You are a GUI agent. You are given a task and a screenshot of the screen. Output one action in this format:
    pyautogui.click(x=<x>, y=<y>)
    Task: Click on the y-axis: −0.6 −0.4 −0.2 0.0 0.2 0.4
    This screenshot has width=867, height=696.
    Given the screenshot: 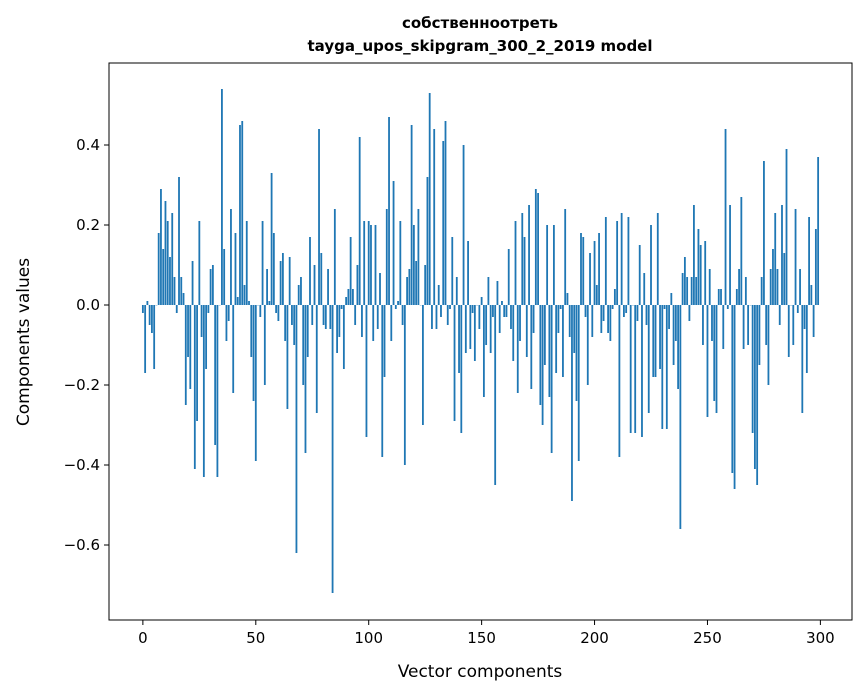 What is the action you would take?
    pyautogui.click(x=86, y=345)
    